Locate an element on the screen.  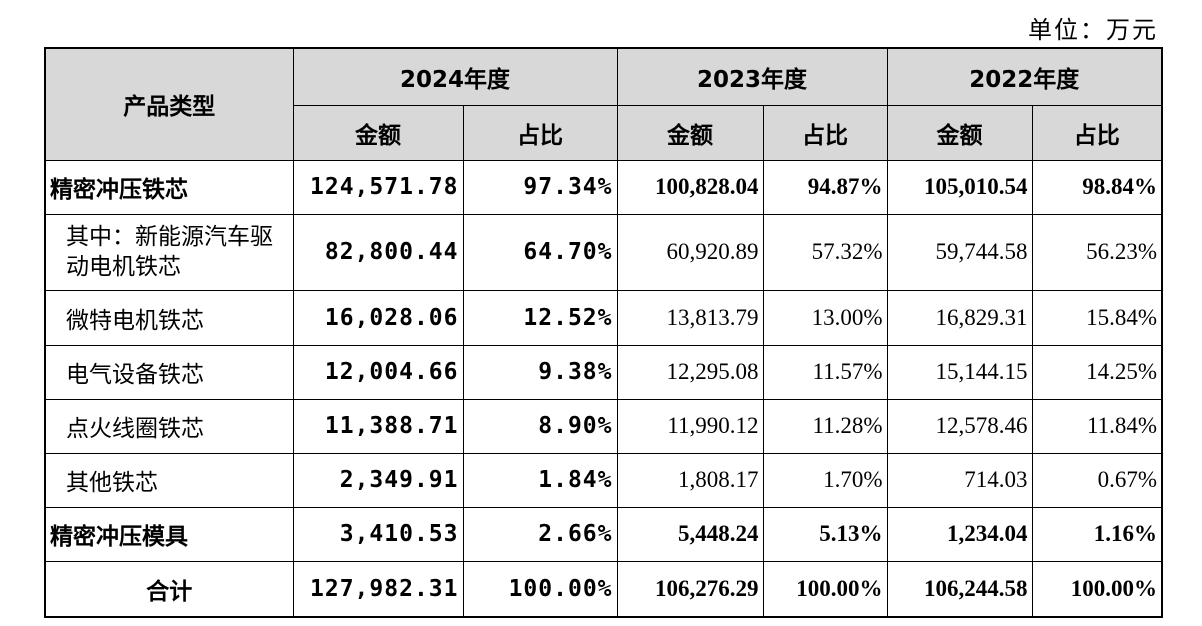
amount-2023: 13,813.79 is located at coordinates (690, 317).